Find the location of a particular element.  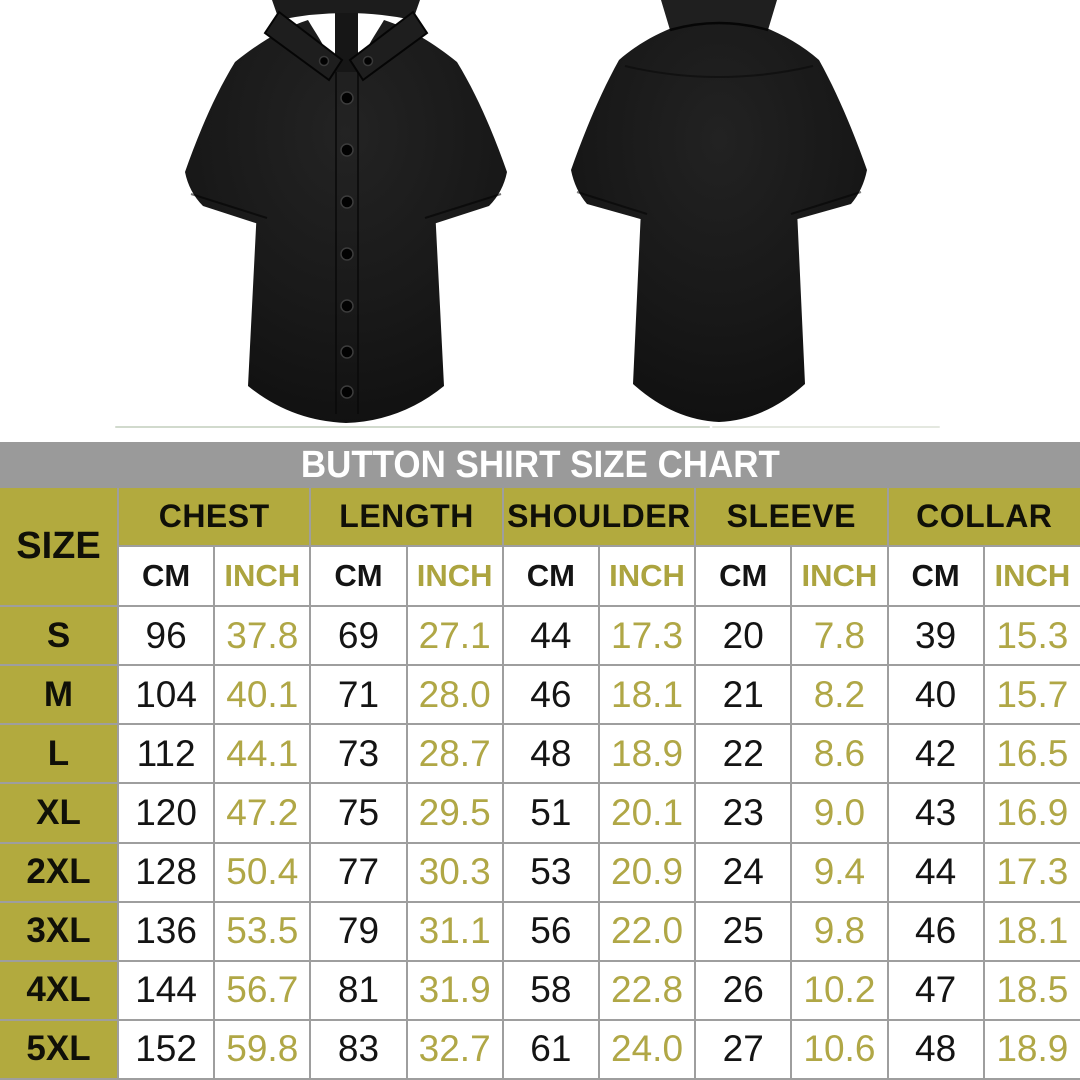

cm-value-4xl: 144 is located at coordinates (166, 990).